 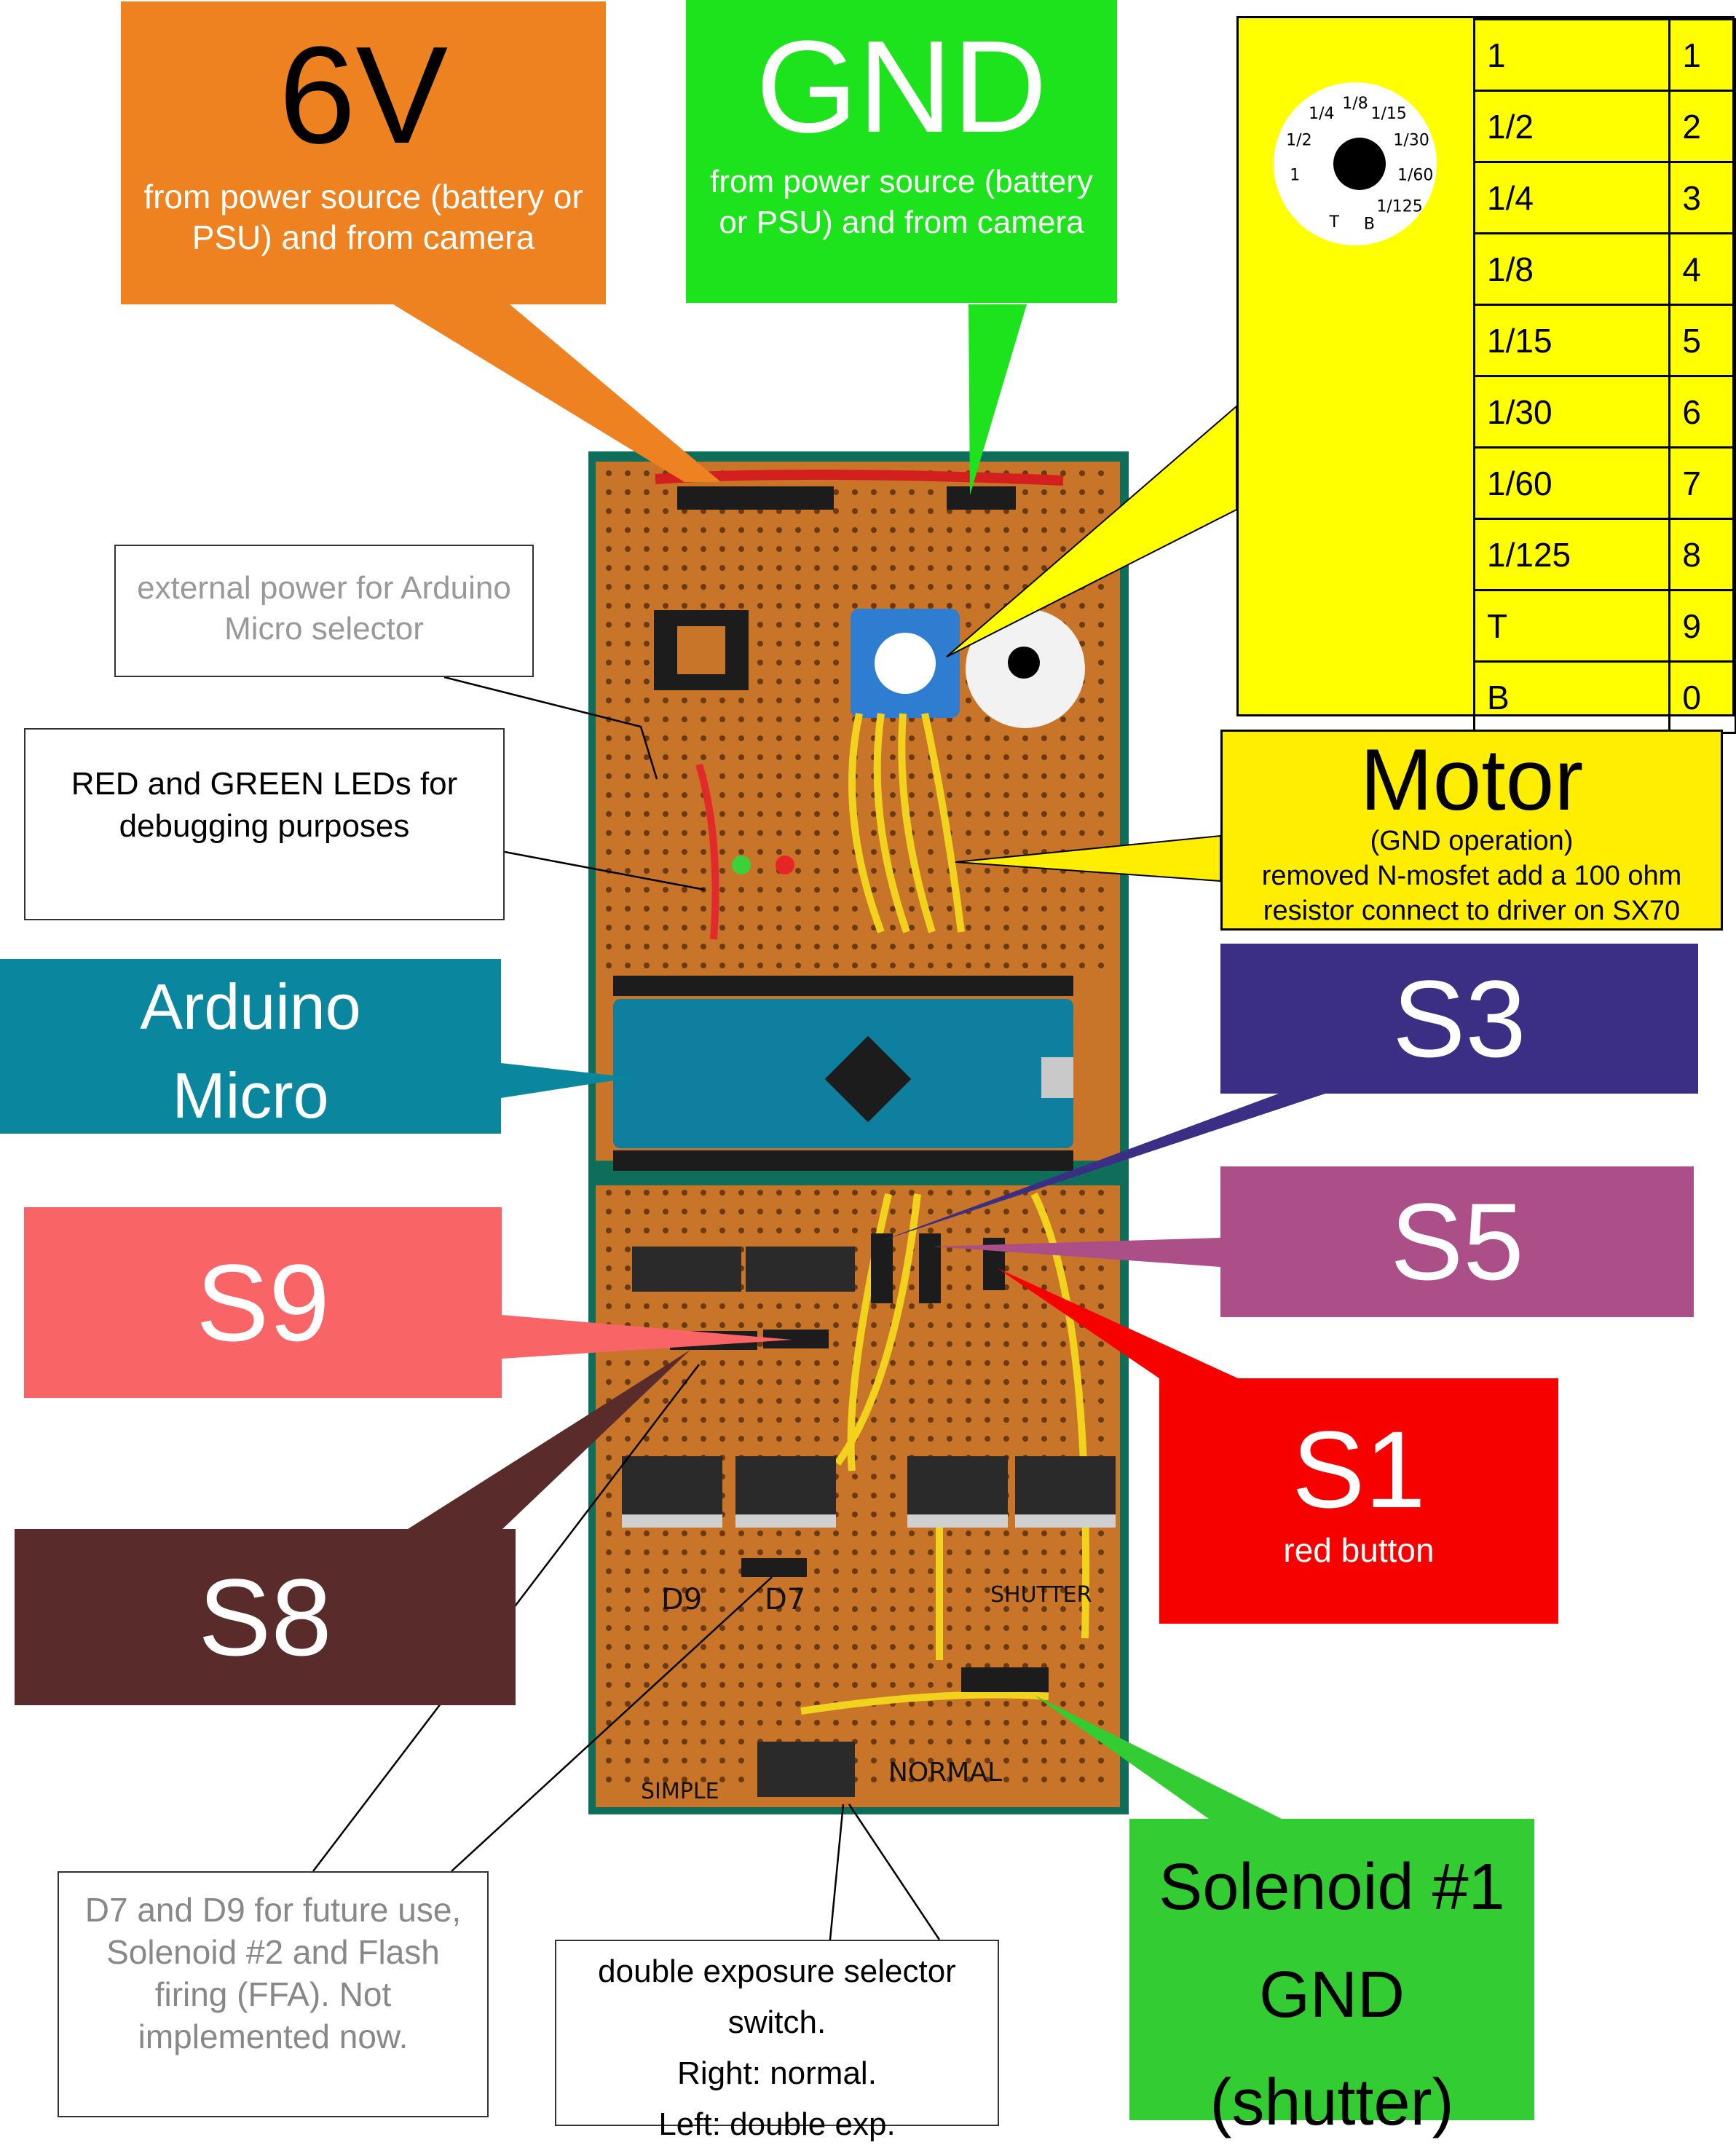 I want to click on dial-speed-cell: 1/4, so click(x=1571, y=197).